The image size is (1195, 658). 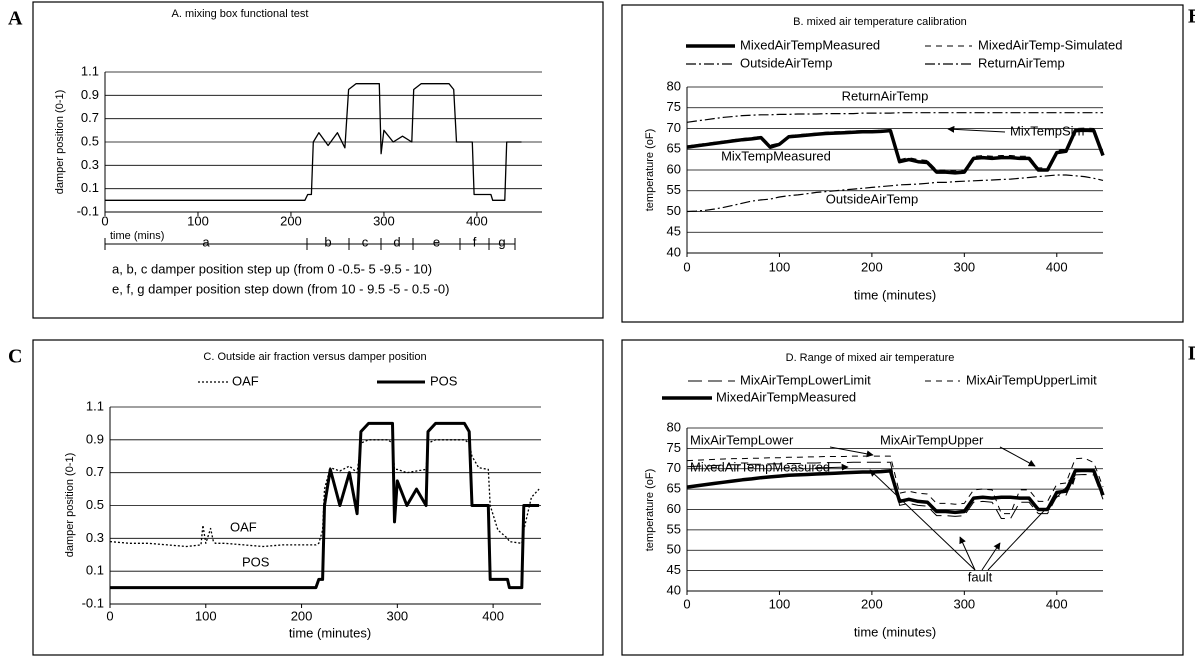 What do you see at coordinates (760, 466) in the screenshot?
I see `annotation: MixedAirTempMeasured` at bounding box center [760, 466].